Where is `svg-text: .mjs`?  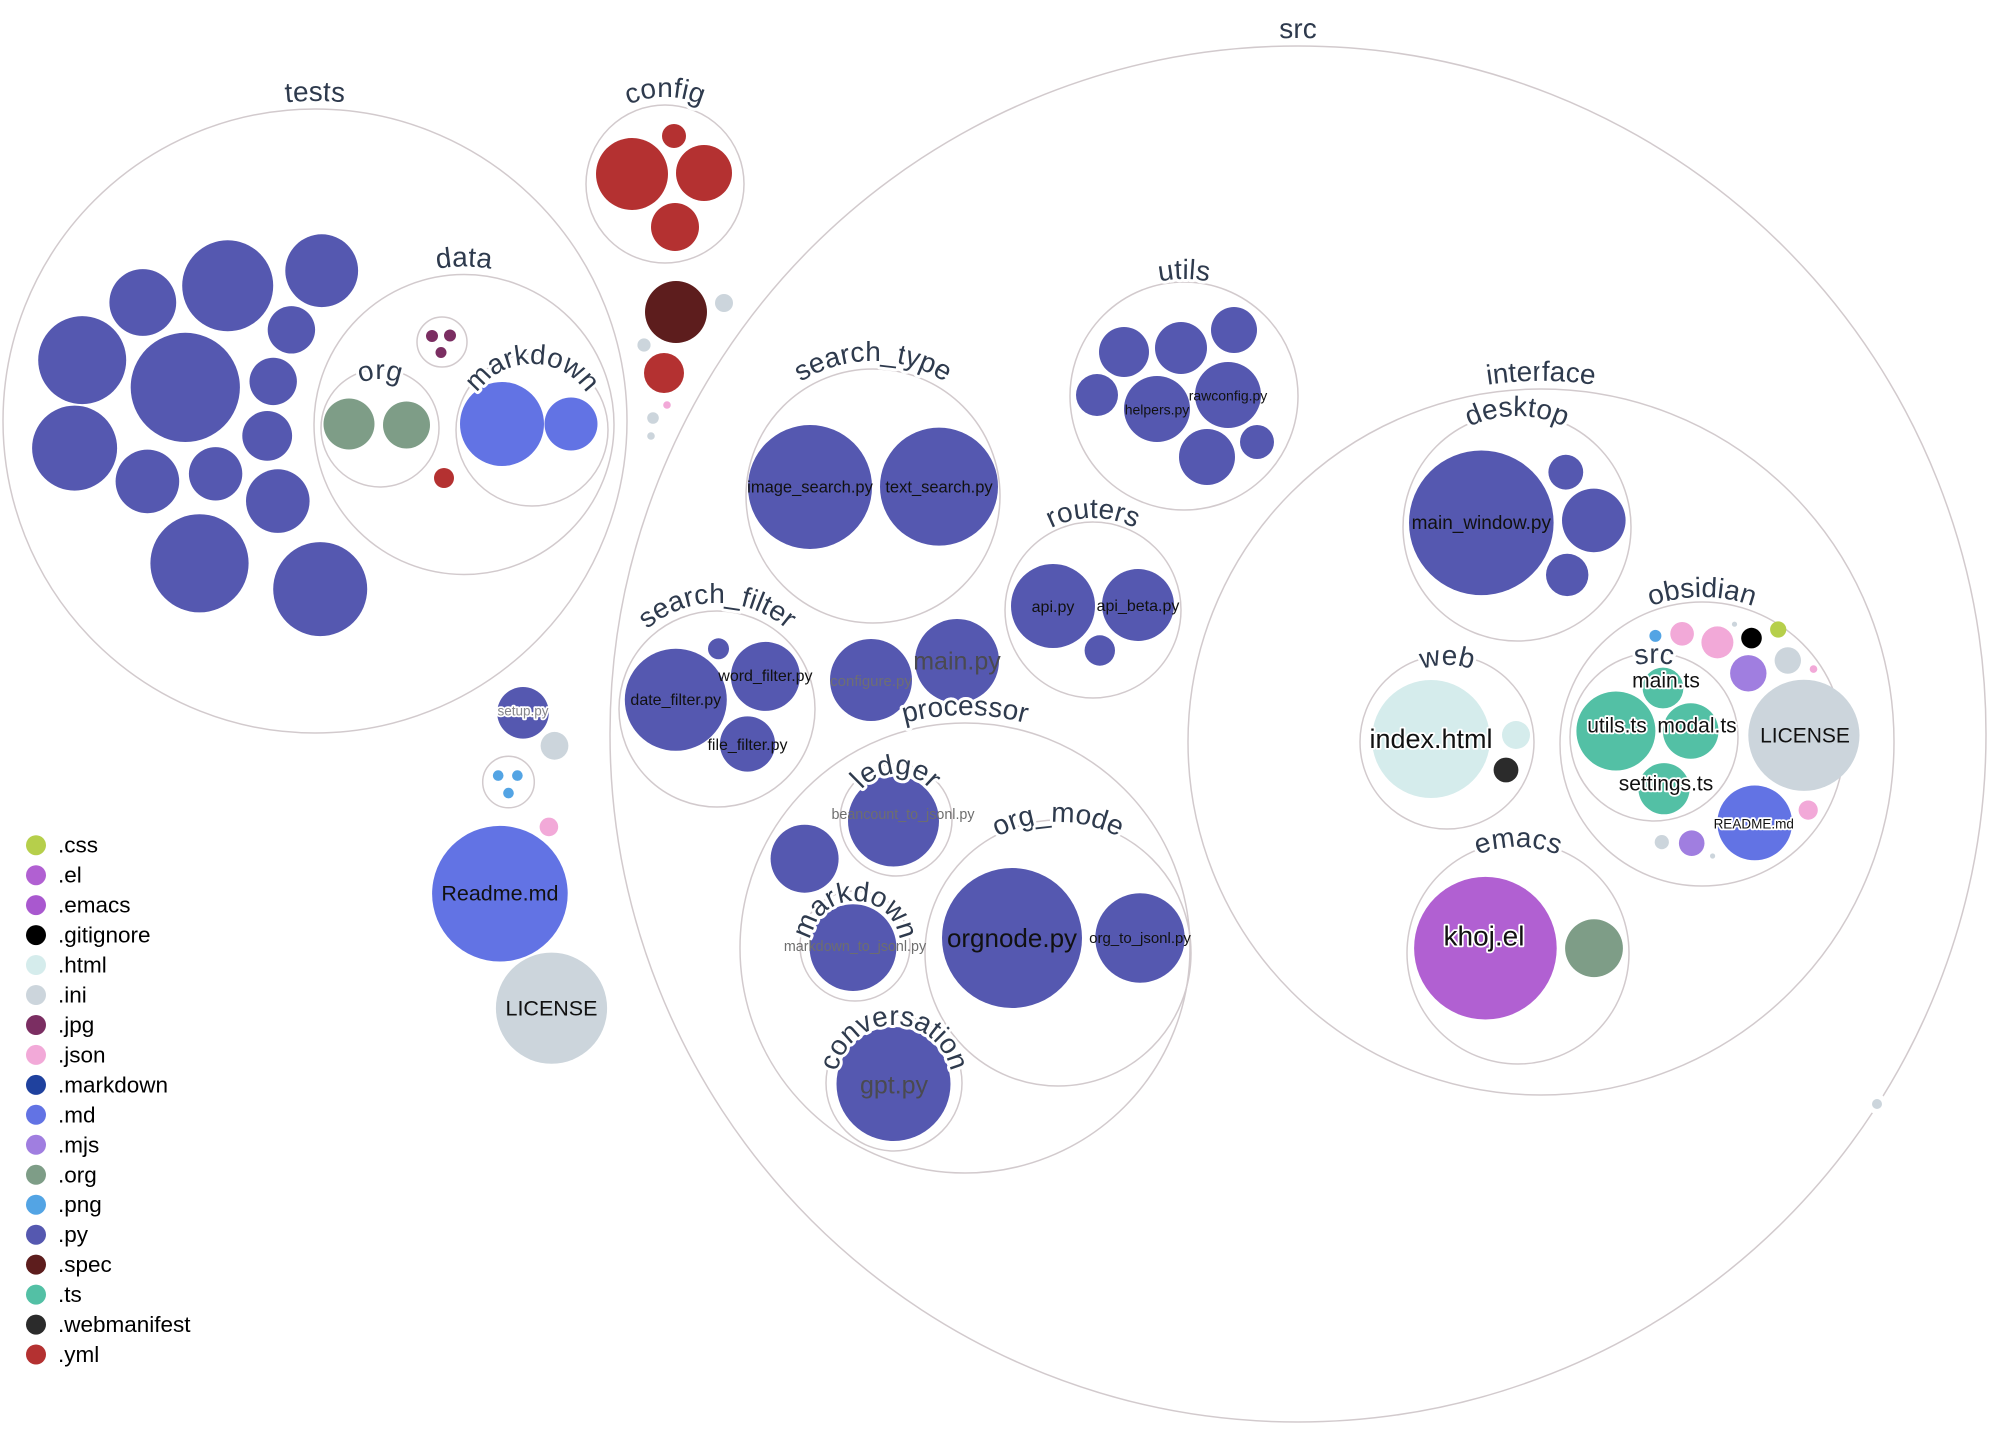 svg-text: .mjs is located at coordinates (78, 1144).